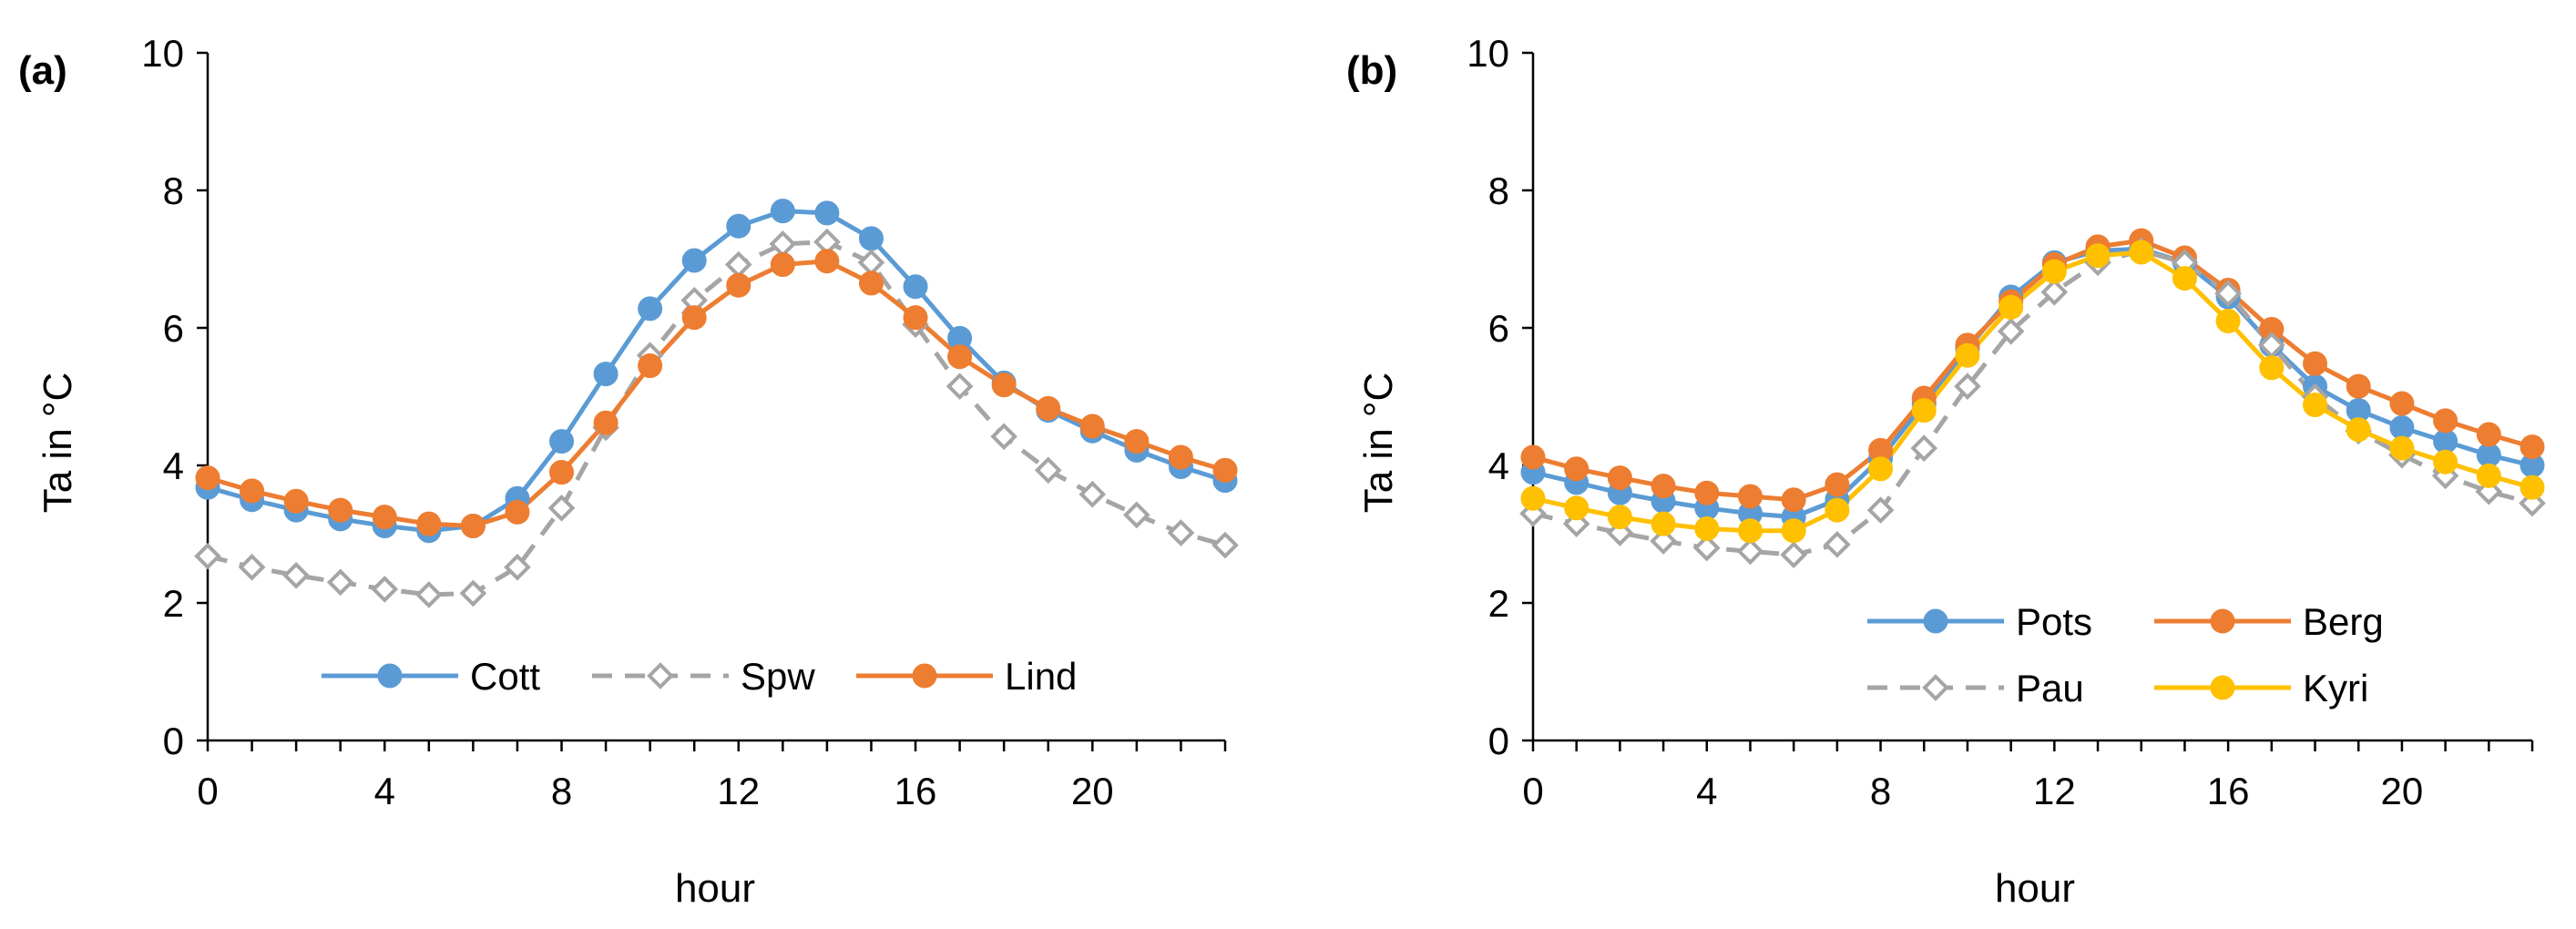 The width and height of the screenshot is (2576, 929). I want to click on x-tick-label: 0, so click(207, 791).